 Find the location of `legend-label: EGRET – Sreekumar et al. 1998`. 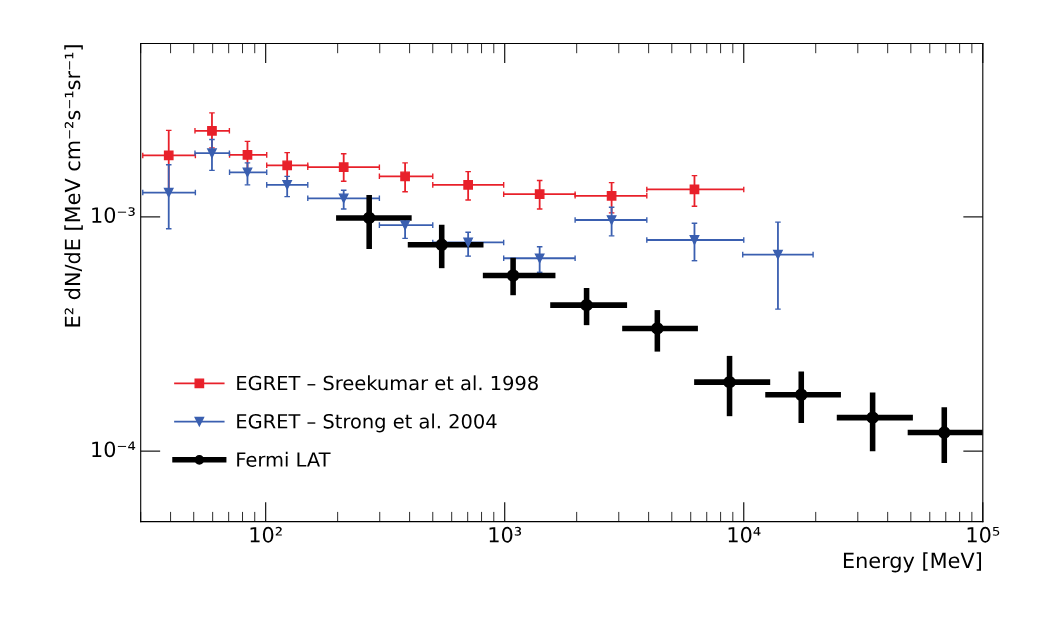

legend-label: EGRET – Sreekumar et al. 1998 is located at coordinates (387, 383).